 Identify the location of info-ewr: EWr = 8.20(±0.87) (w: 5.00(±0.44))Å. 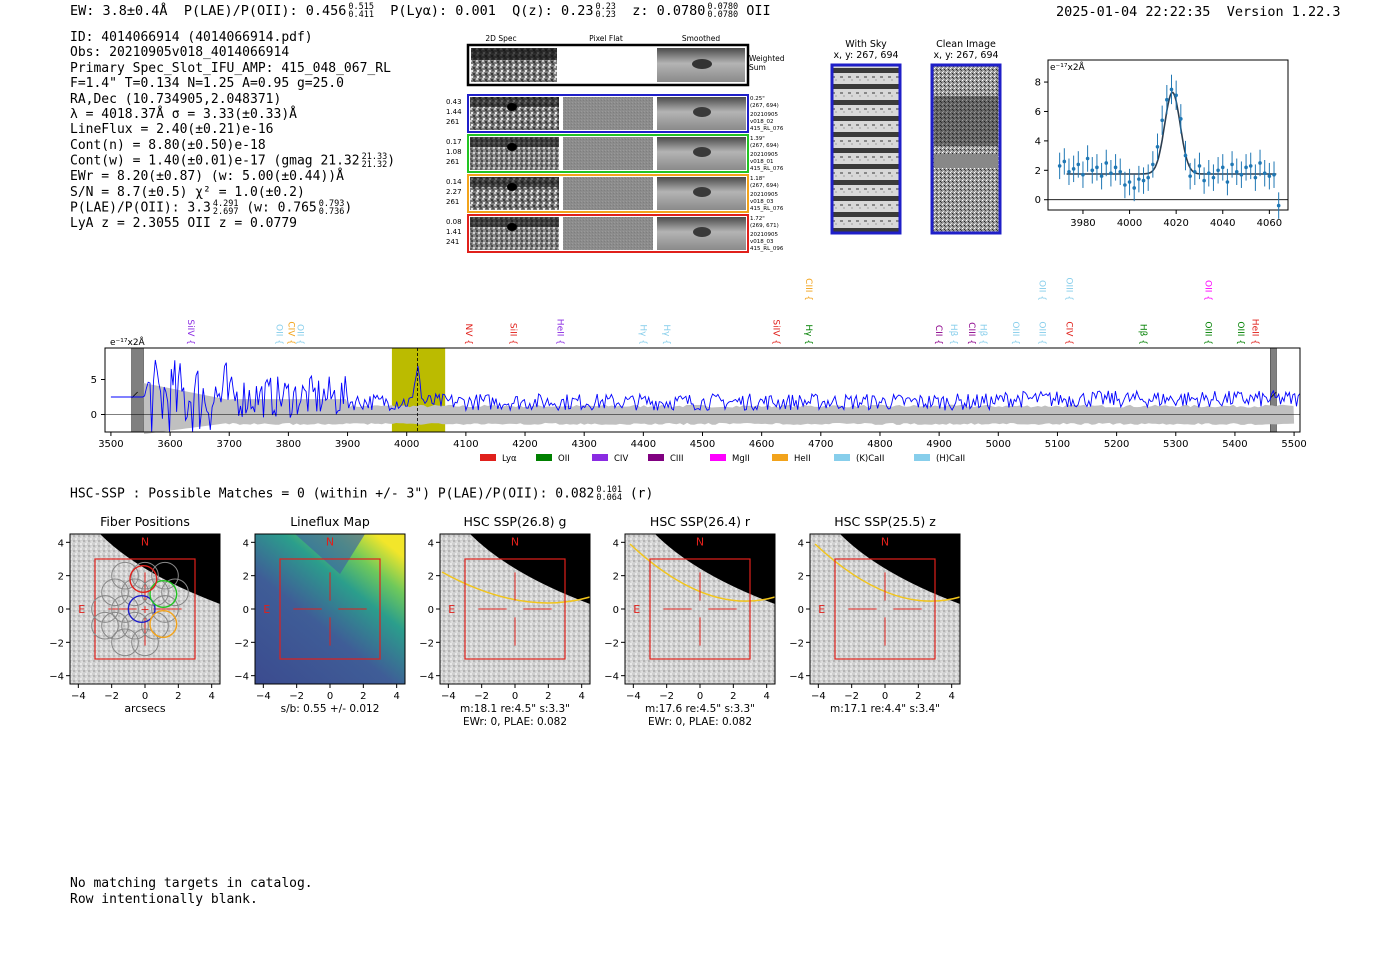
(207, 177).